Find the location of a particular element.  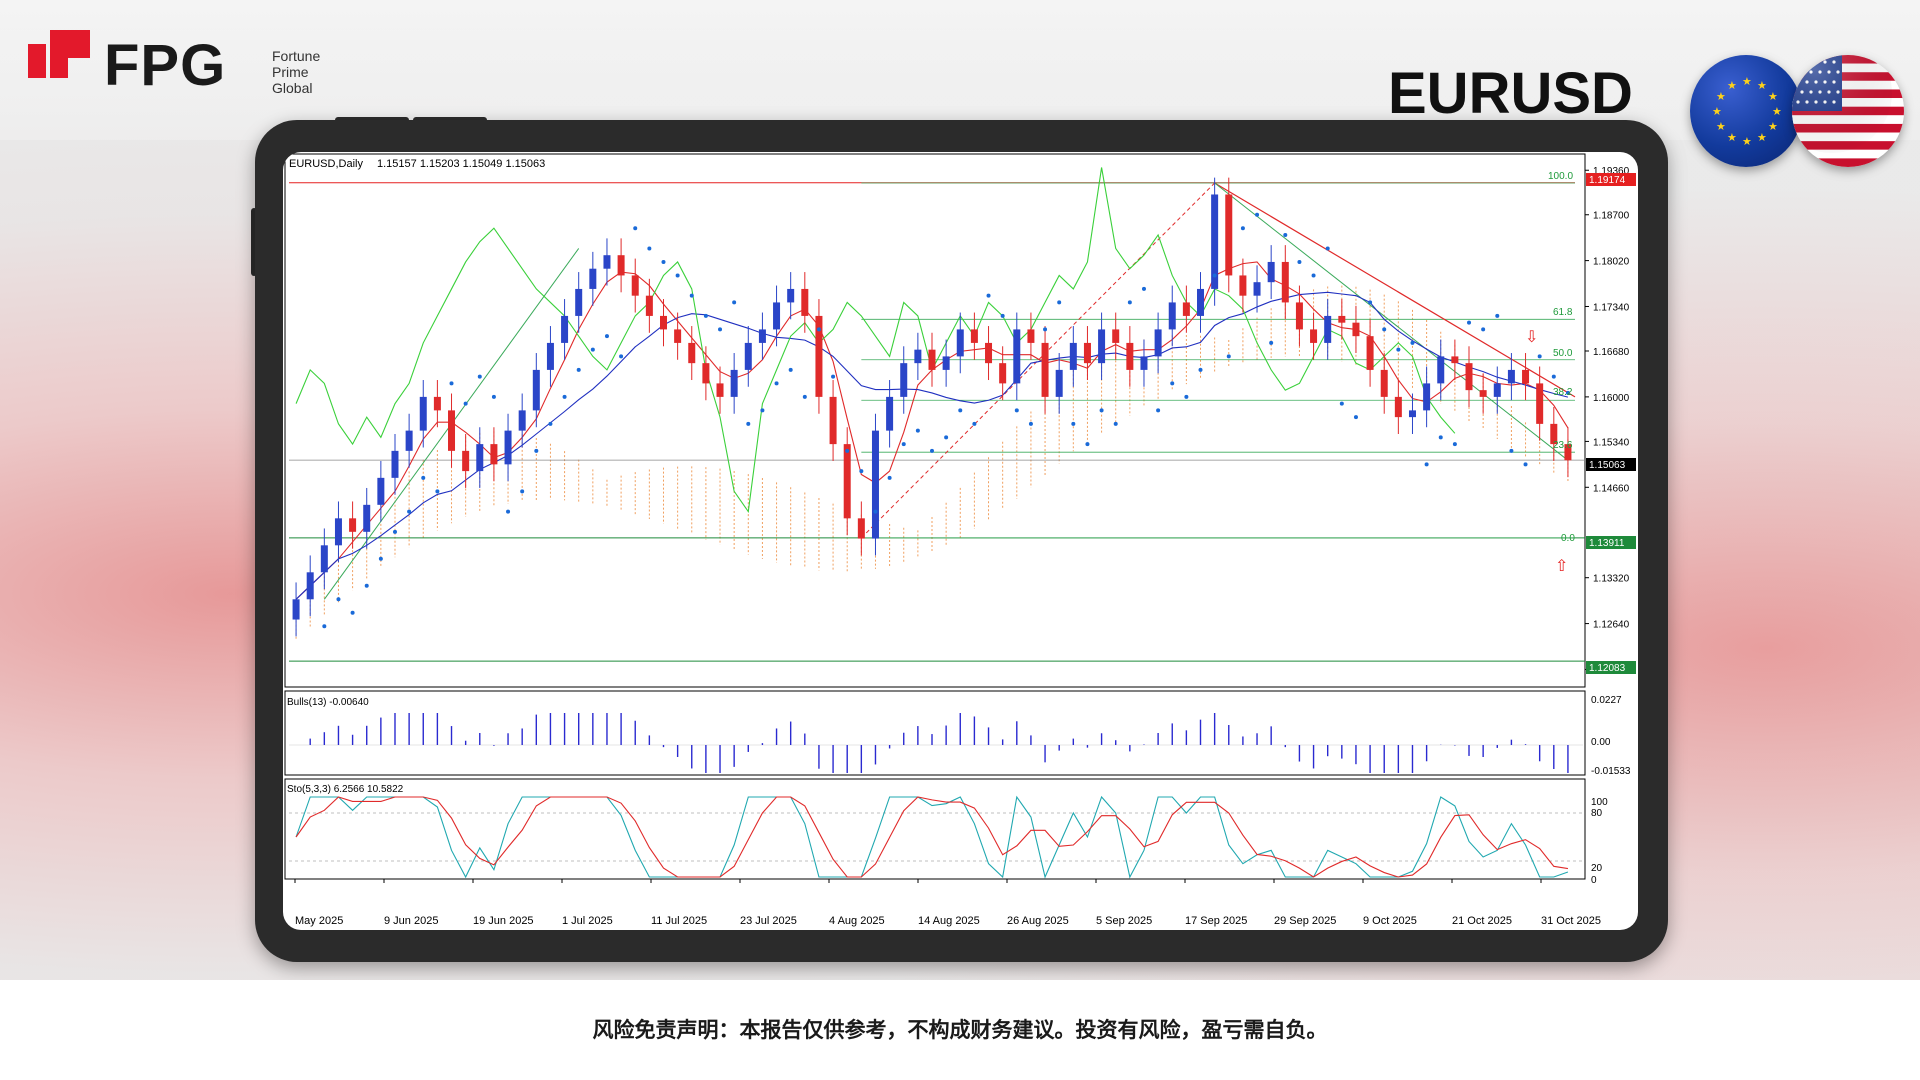

stoch-tick: 100 is located at coordinates (1599, 802).